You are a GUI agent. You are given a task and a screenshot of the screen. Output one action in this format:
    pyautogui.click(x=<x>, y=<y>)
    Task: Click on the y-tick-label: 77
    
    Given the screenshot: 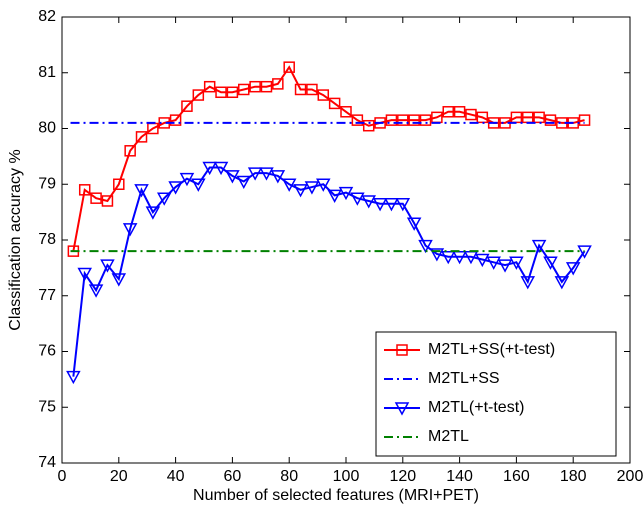 What is the action you would take?
    pyautogui.click(x=47, y=295)
    